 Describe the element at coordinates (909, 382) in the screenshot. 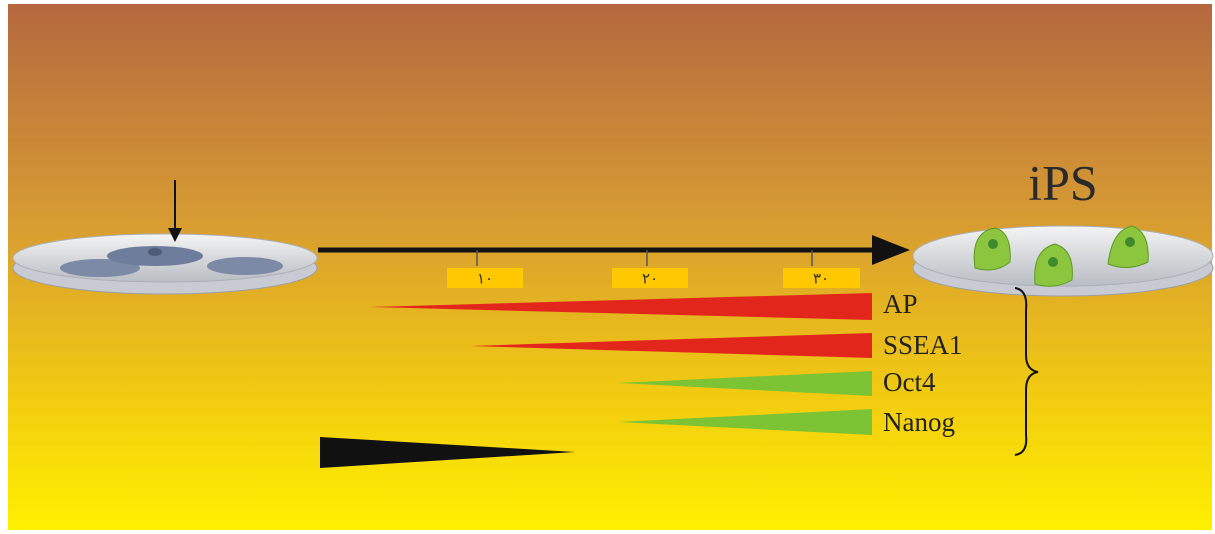

I see `marker-label: Oct4` at that location.